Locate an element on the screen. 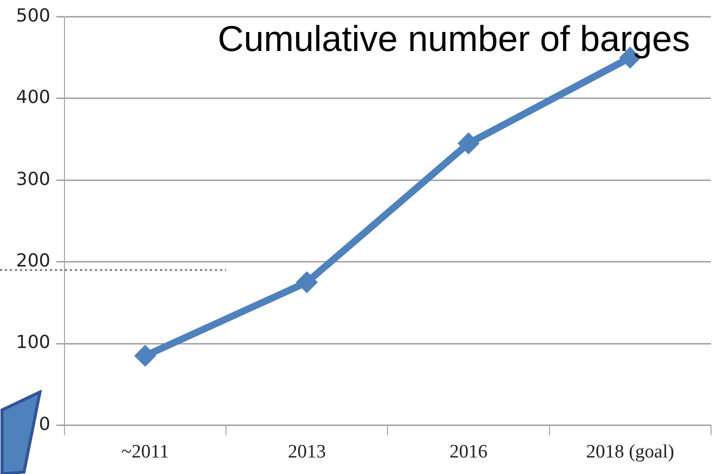 This screenshot has height=474, width=722. y-tick-label: 200 is located at coordinates (33, 261).